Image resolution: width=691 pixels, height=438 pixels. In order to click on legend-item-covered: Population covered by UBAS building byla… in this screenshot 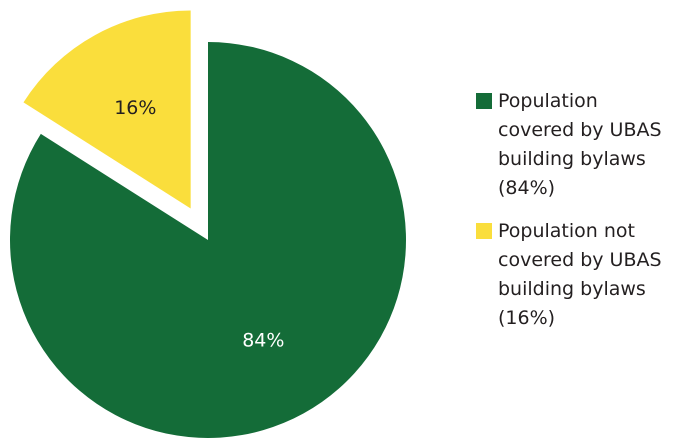, I will do `click(583, 145)`.